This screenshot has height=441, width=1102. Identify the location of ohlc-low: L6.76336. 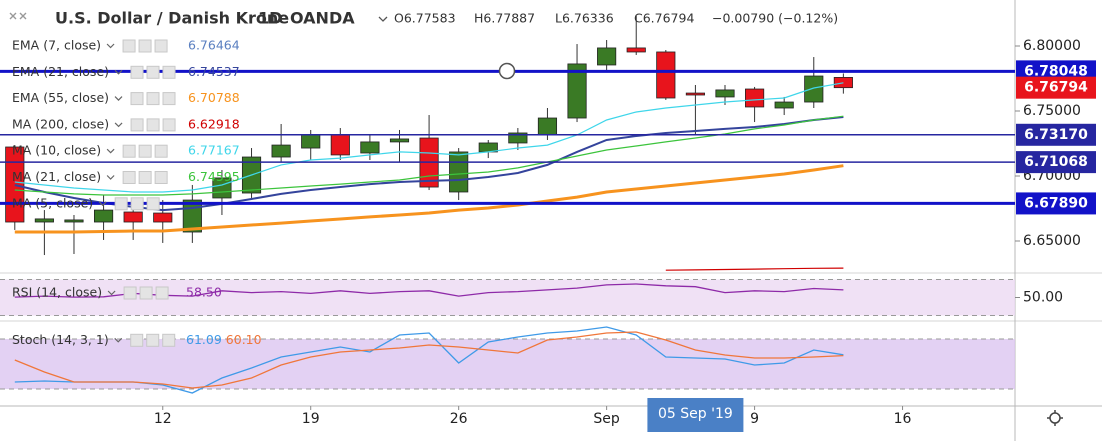
(584, 18).